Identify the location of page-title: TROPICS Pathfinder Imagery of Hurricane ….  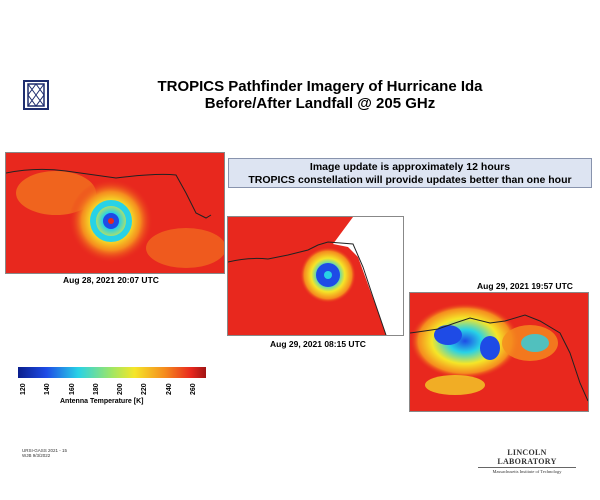
(320, 95).